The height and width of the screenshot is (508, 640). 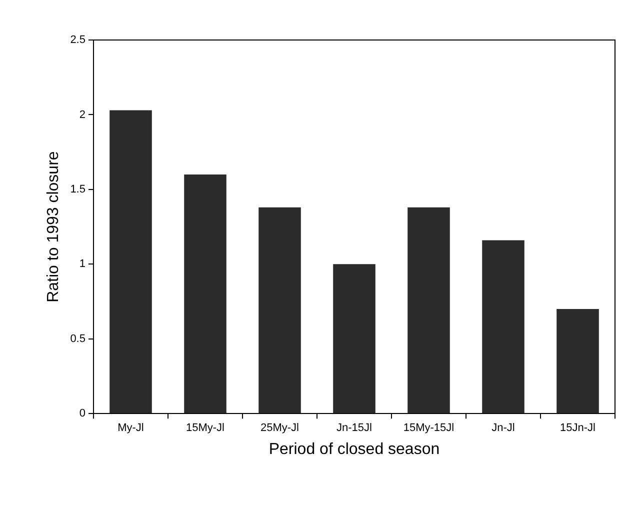 I want to click on y-tick-label: 2, so click(x=82, y=114).